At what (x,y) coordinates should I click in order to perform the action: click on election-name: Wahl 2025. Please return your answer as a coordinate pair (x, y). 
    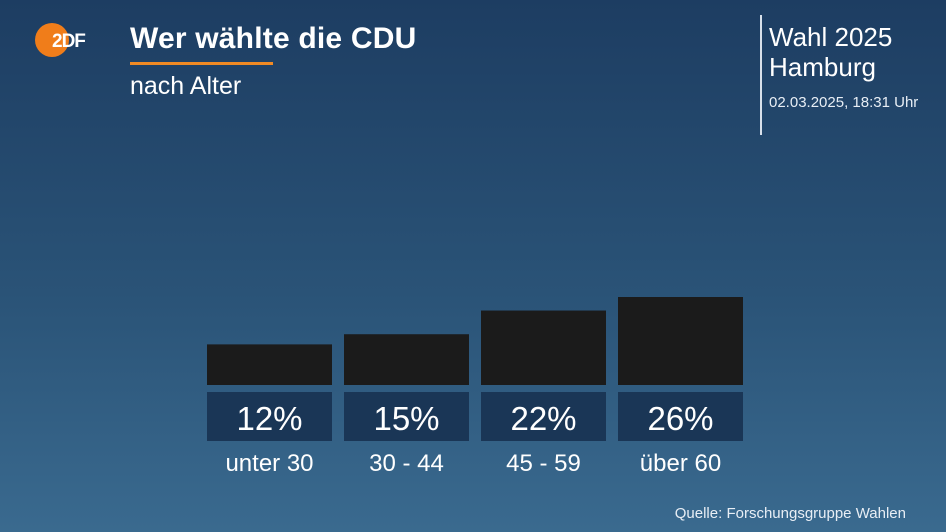
    Looking at the image, I should click on (831, 37).